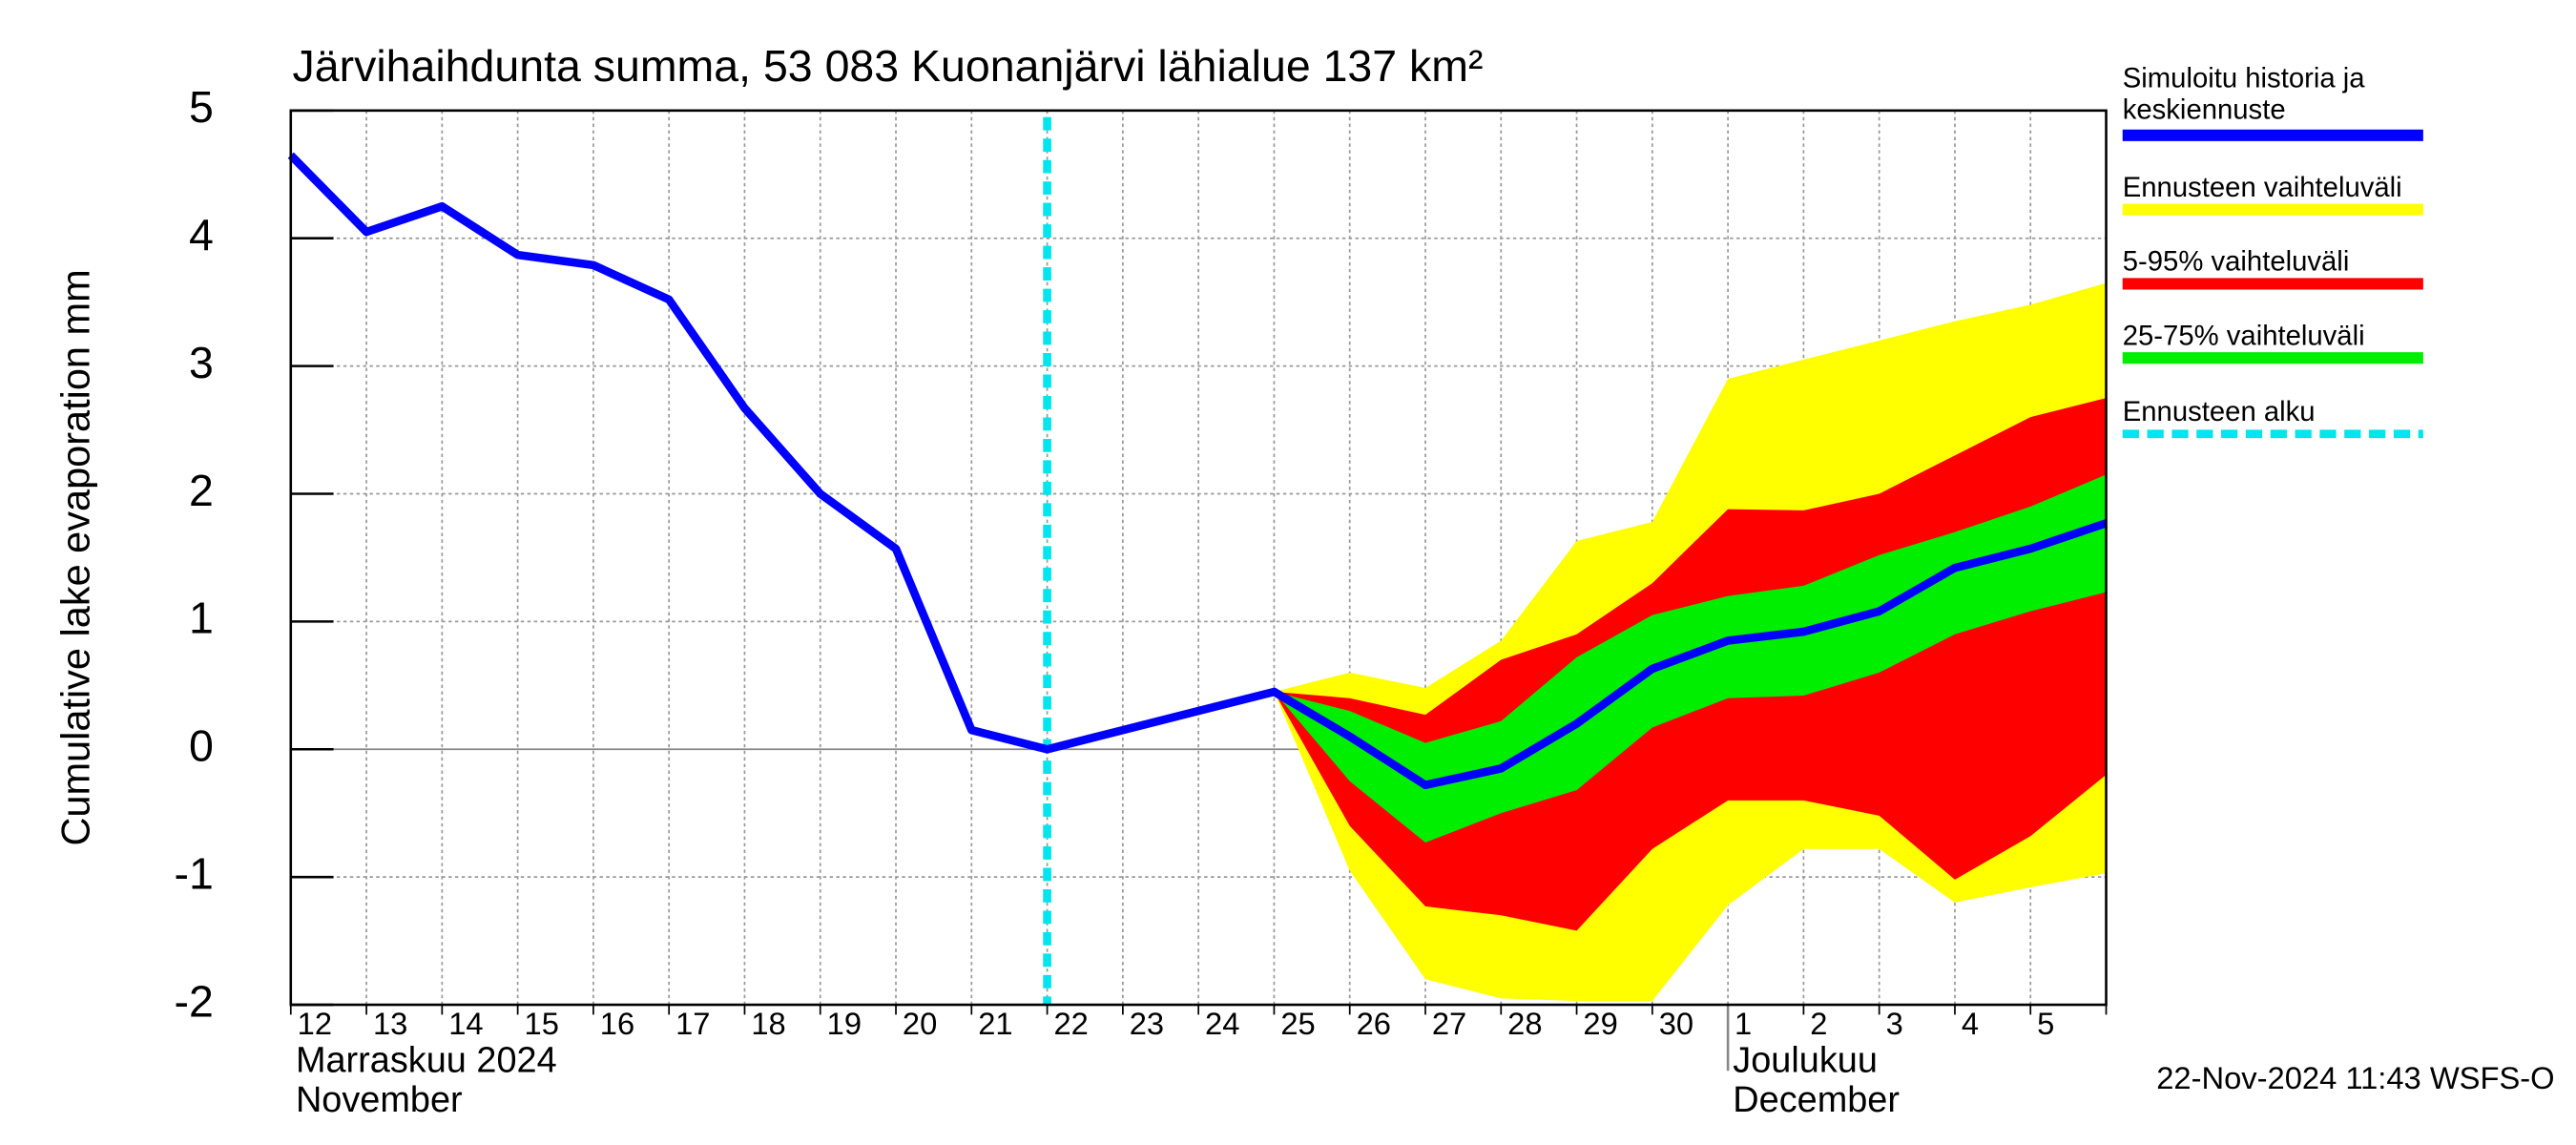 The image size is (2576, 1145). I want to click on legend-label: Ennusteen alku, so click(2219, 411).